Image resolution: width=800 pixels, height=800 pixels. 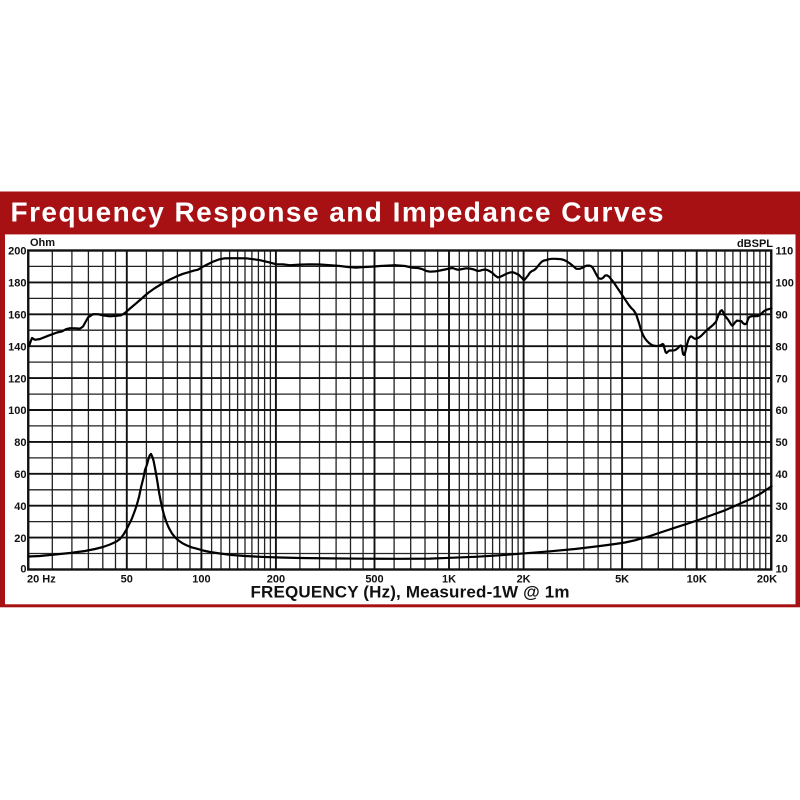 What do you see at coordinates (17, 284) in the screenshot?
I see `svg-text: 180` at bounding box center [17, 284].